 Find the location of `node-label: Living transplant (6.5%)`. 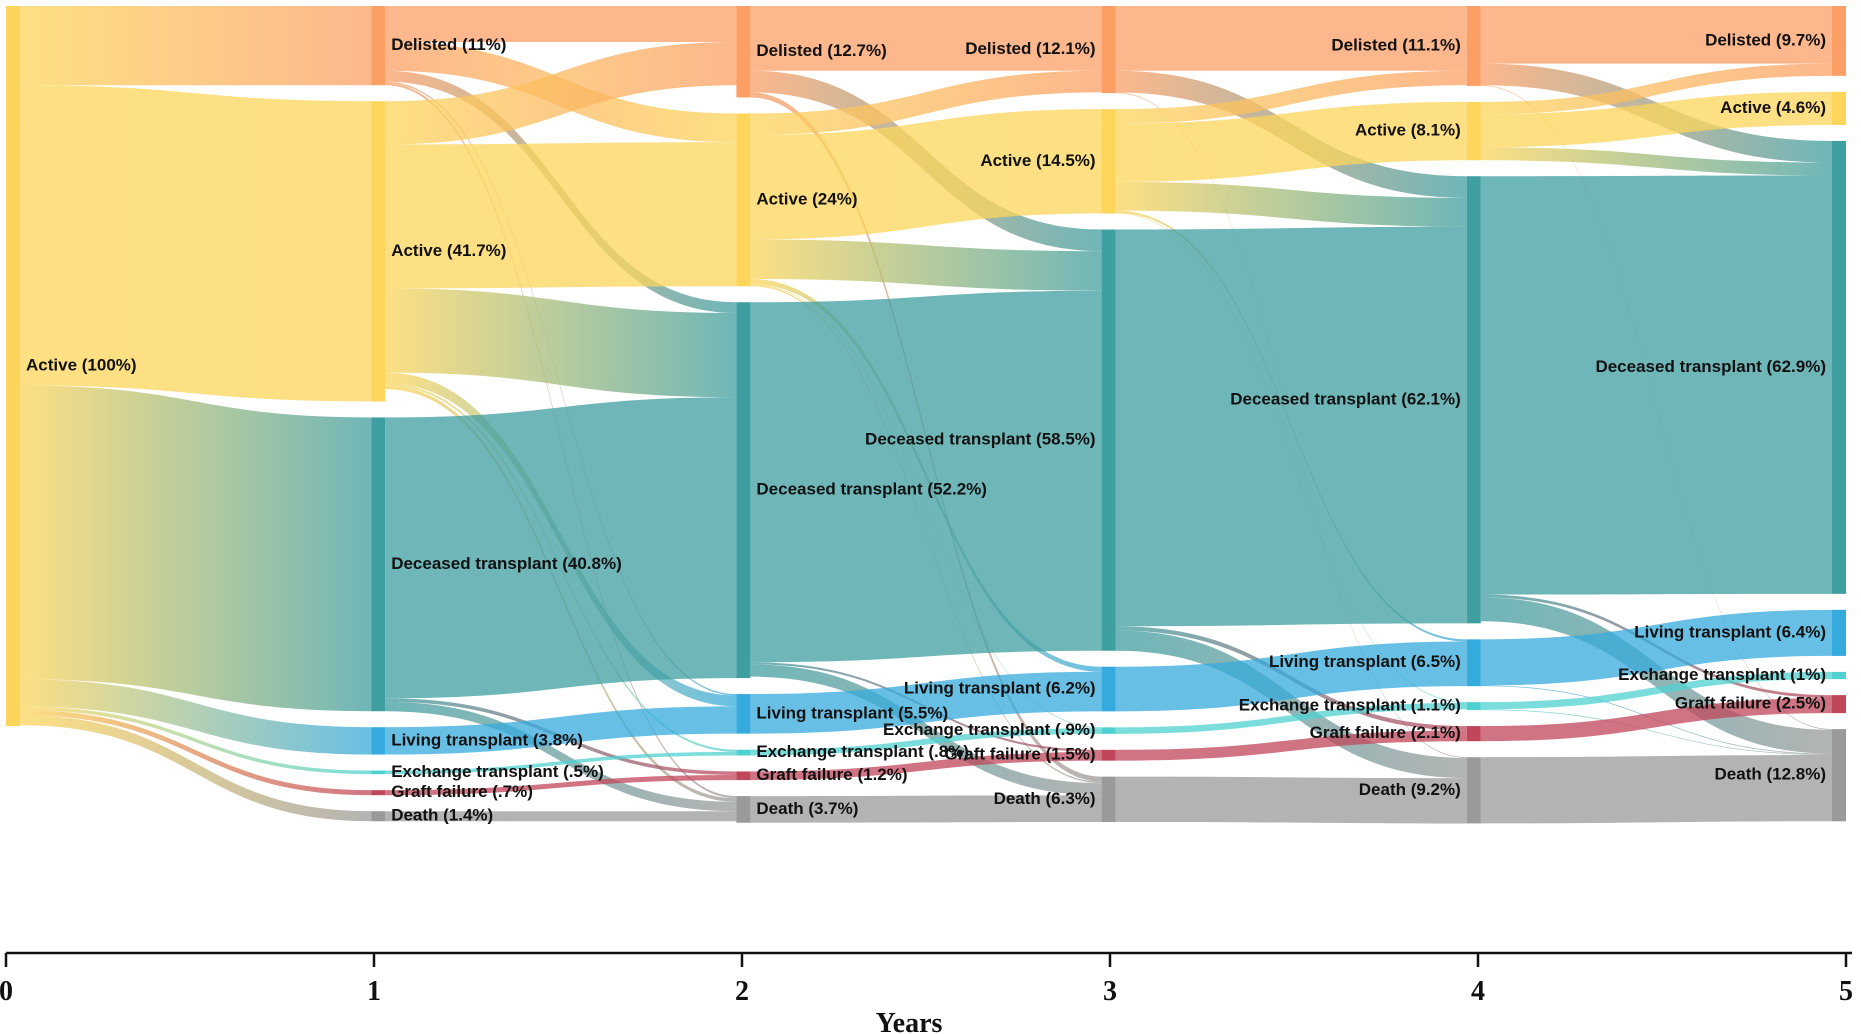

node-label: Living transplant (6.5%) is located at coordinates (1365, 661).